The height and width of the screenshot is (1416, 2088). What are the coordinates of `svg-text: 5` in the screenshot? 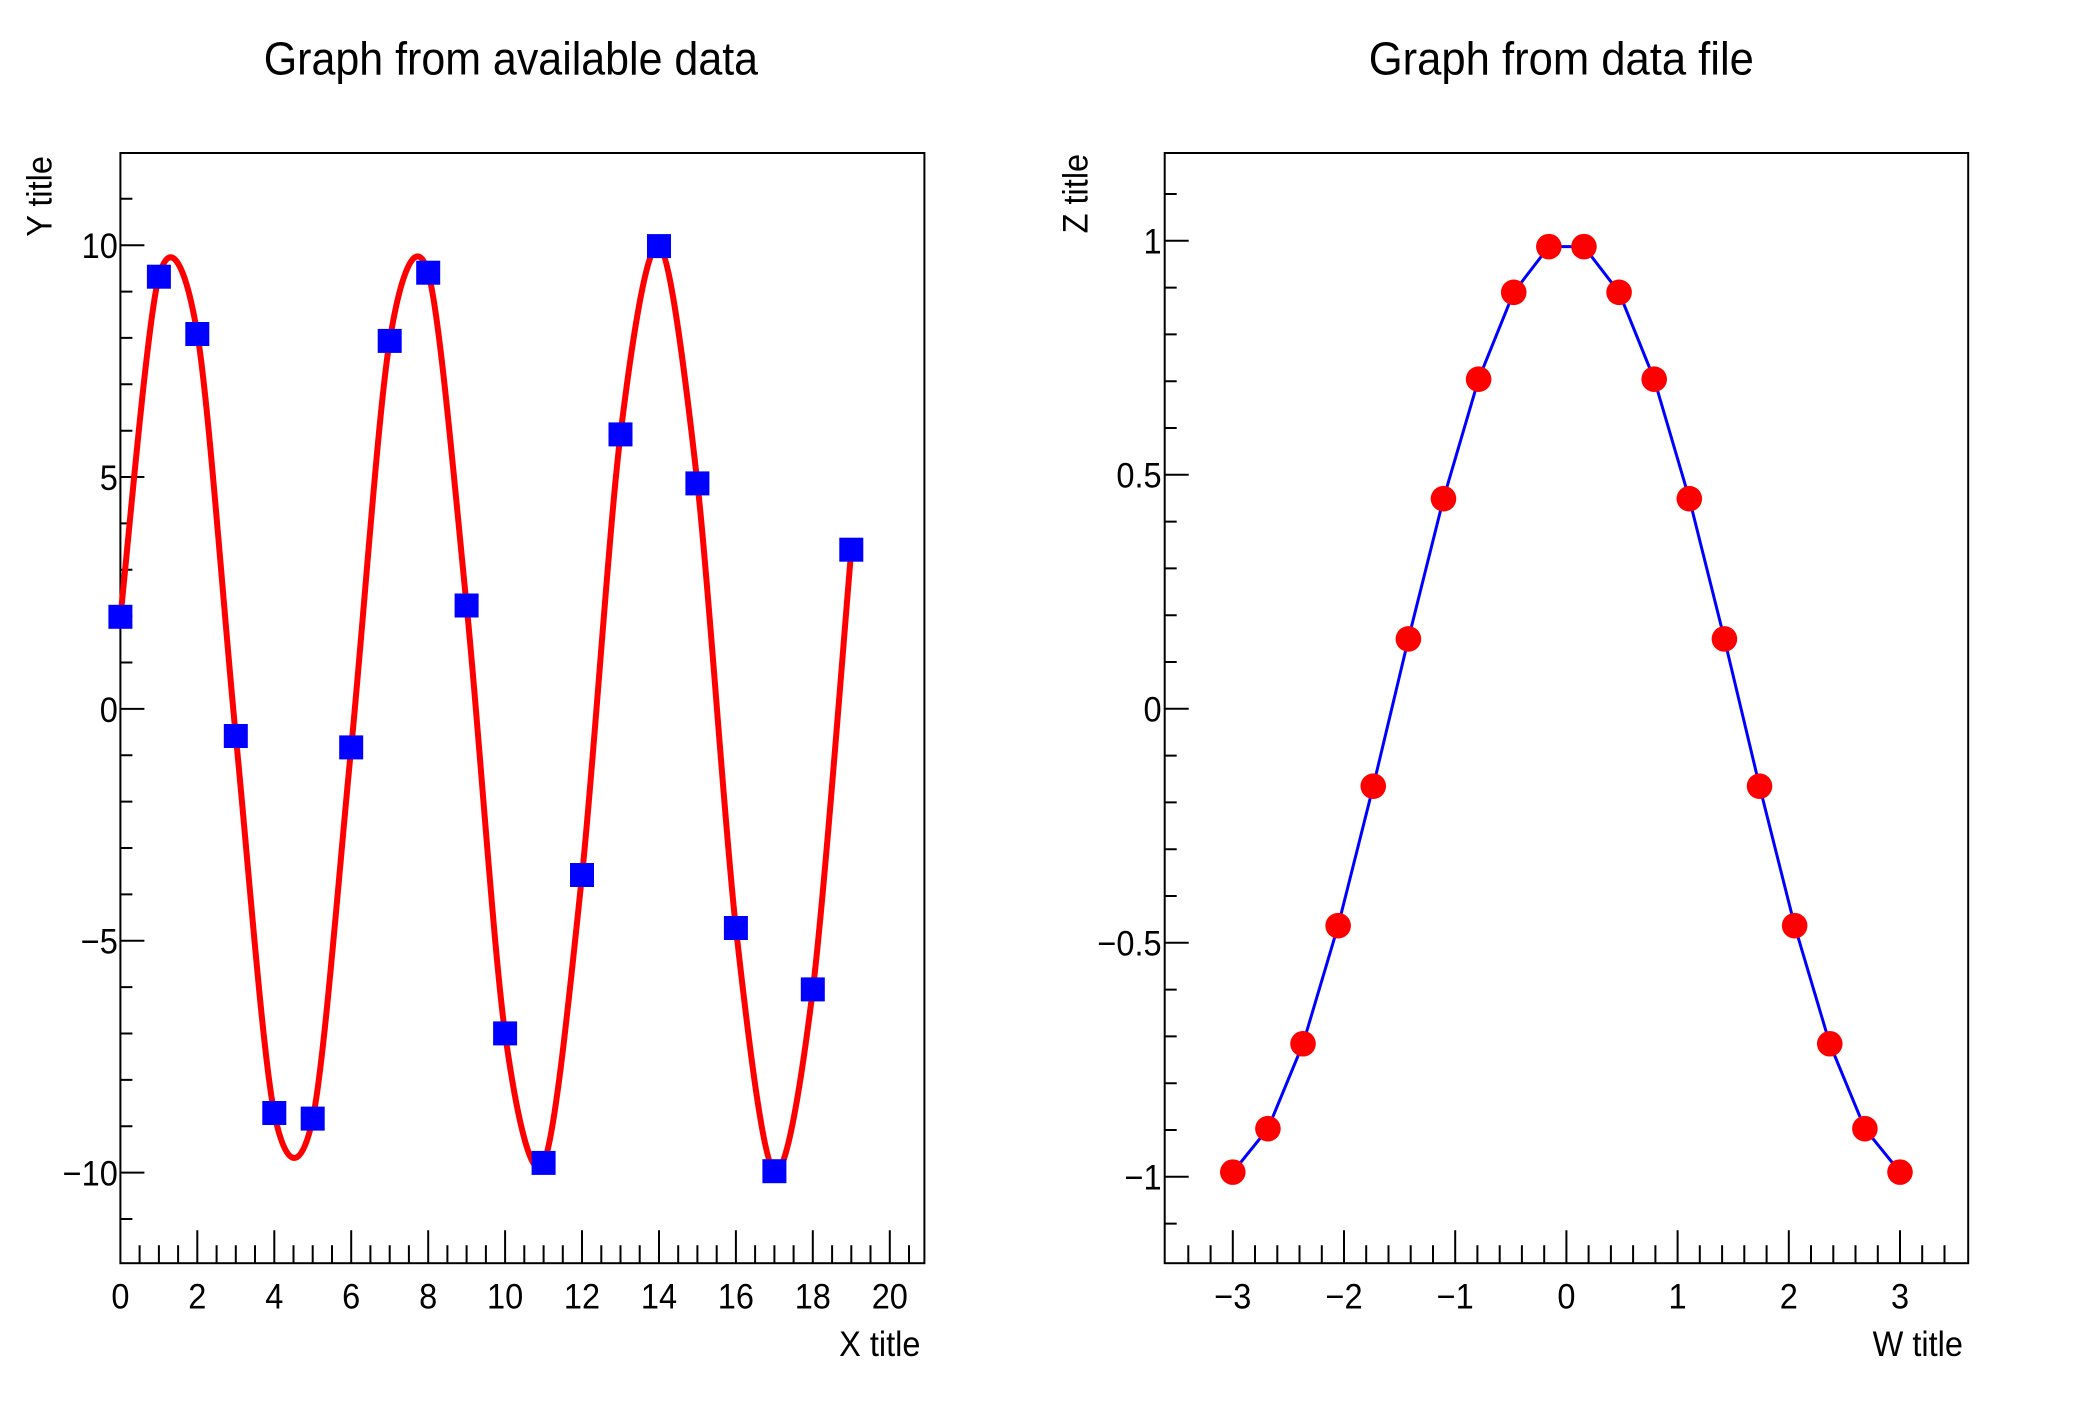 It's located at (109, 478).